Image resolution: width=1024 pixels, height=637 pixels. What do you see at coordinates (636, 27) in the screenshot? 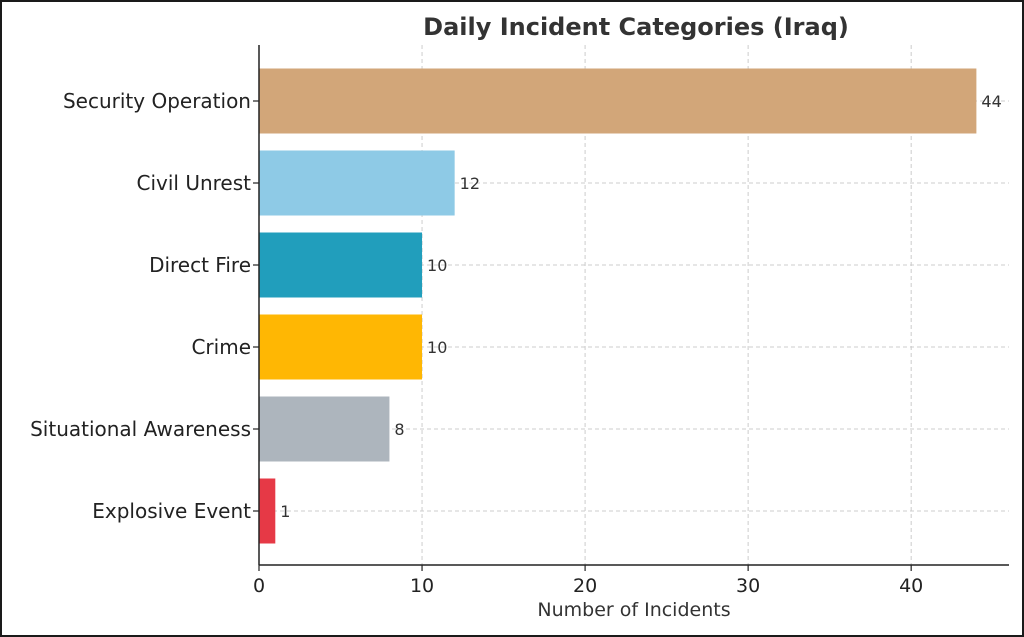
I see `chart-title: Daily Incident Categories (Iraq)` at bounding box center [636, 27].